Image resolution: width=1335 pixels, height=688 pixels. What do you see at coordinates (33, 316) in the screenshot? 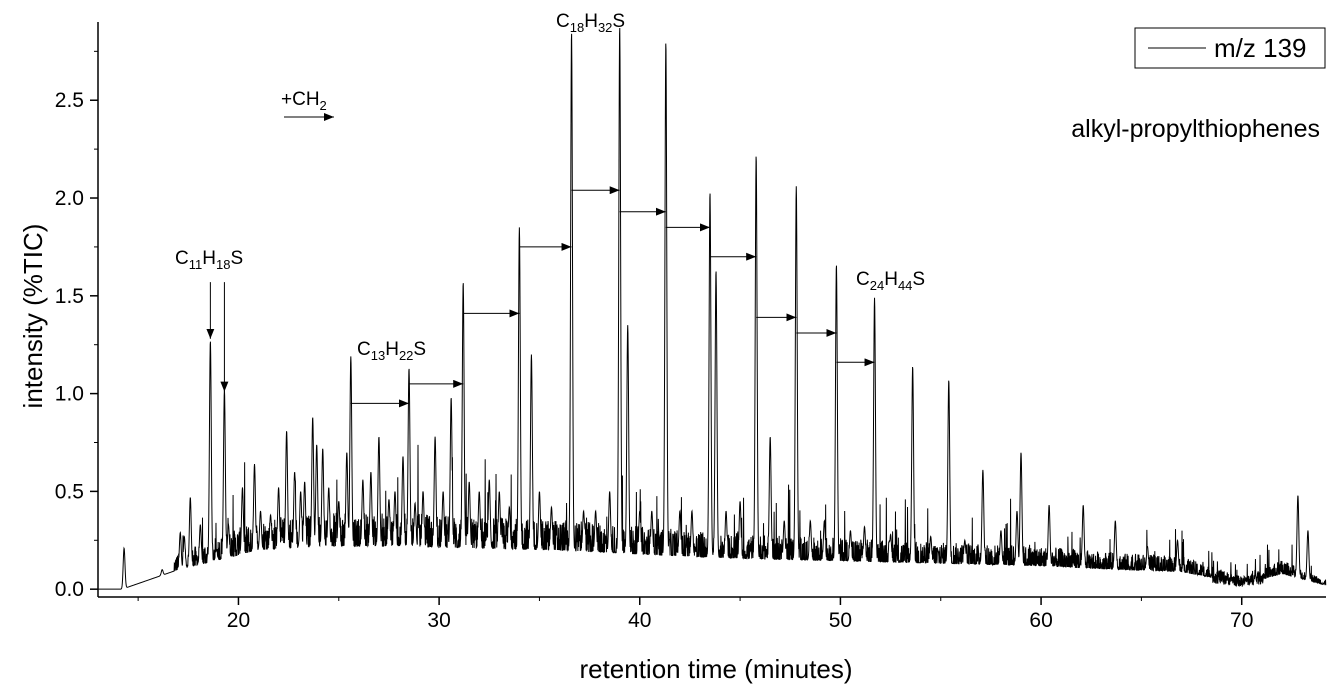
I see `y-axis-title: intensity (%TIC)` at bounding box center [33, 316].